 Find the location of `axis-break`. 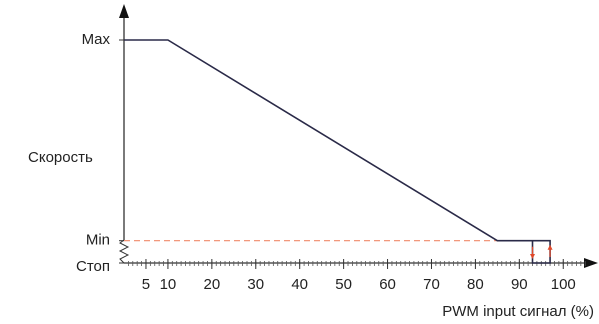

axis-break is located at coordinates (124, 251).